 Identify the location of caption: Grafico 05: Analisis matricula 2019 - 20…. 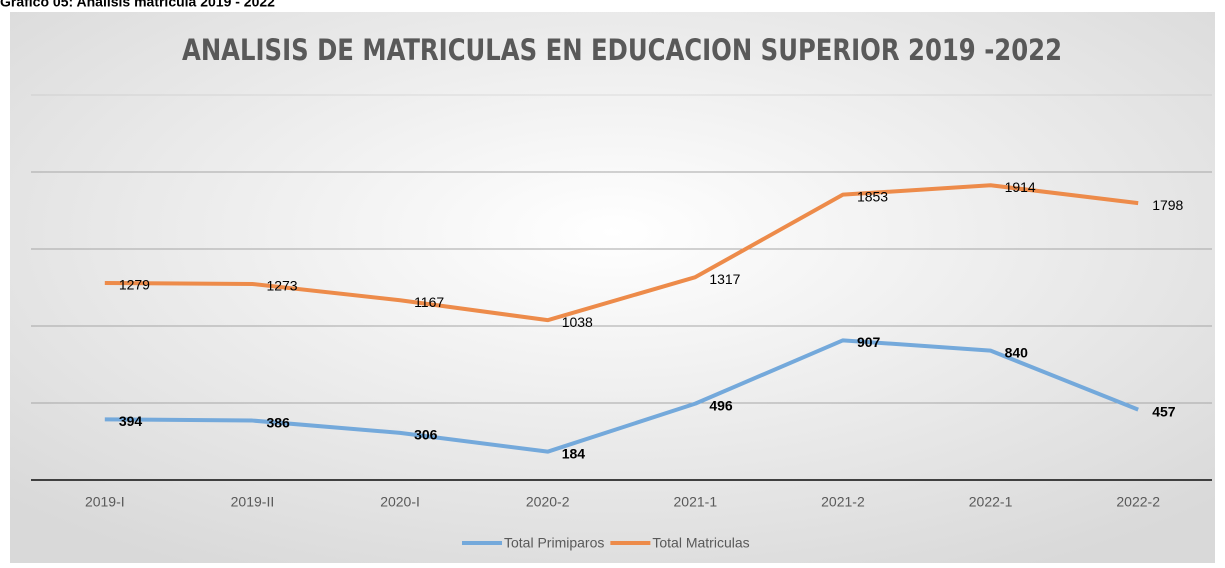
(137, 5).